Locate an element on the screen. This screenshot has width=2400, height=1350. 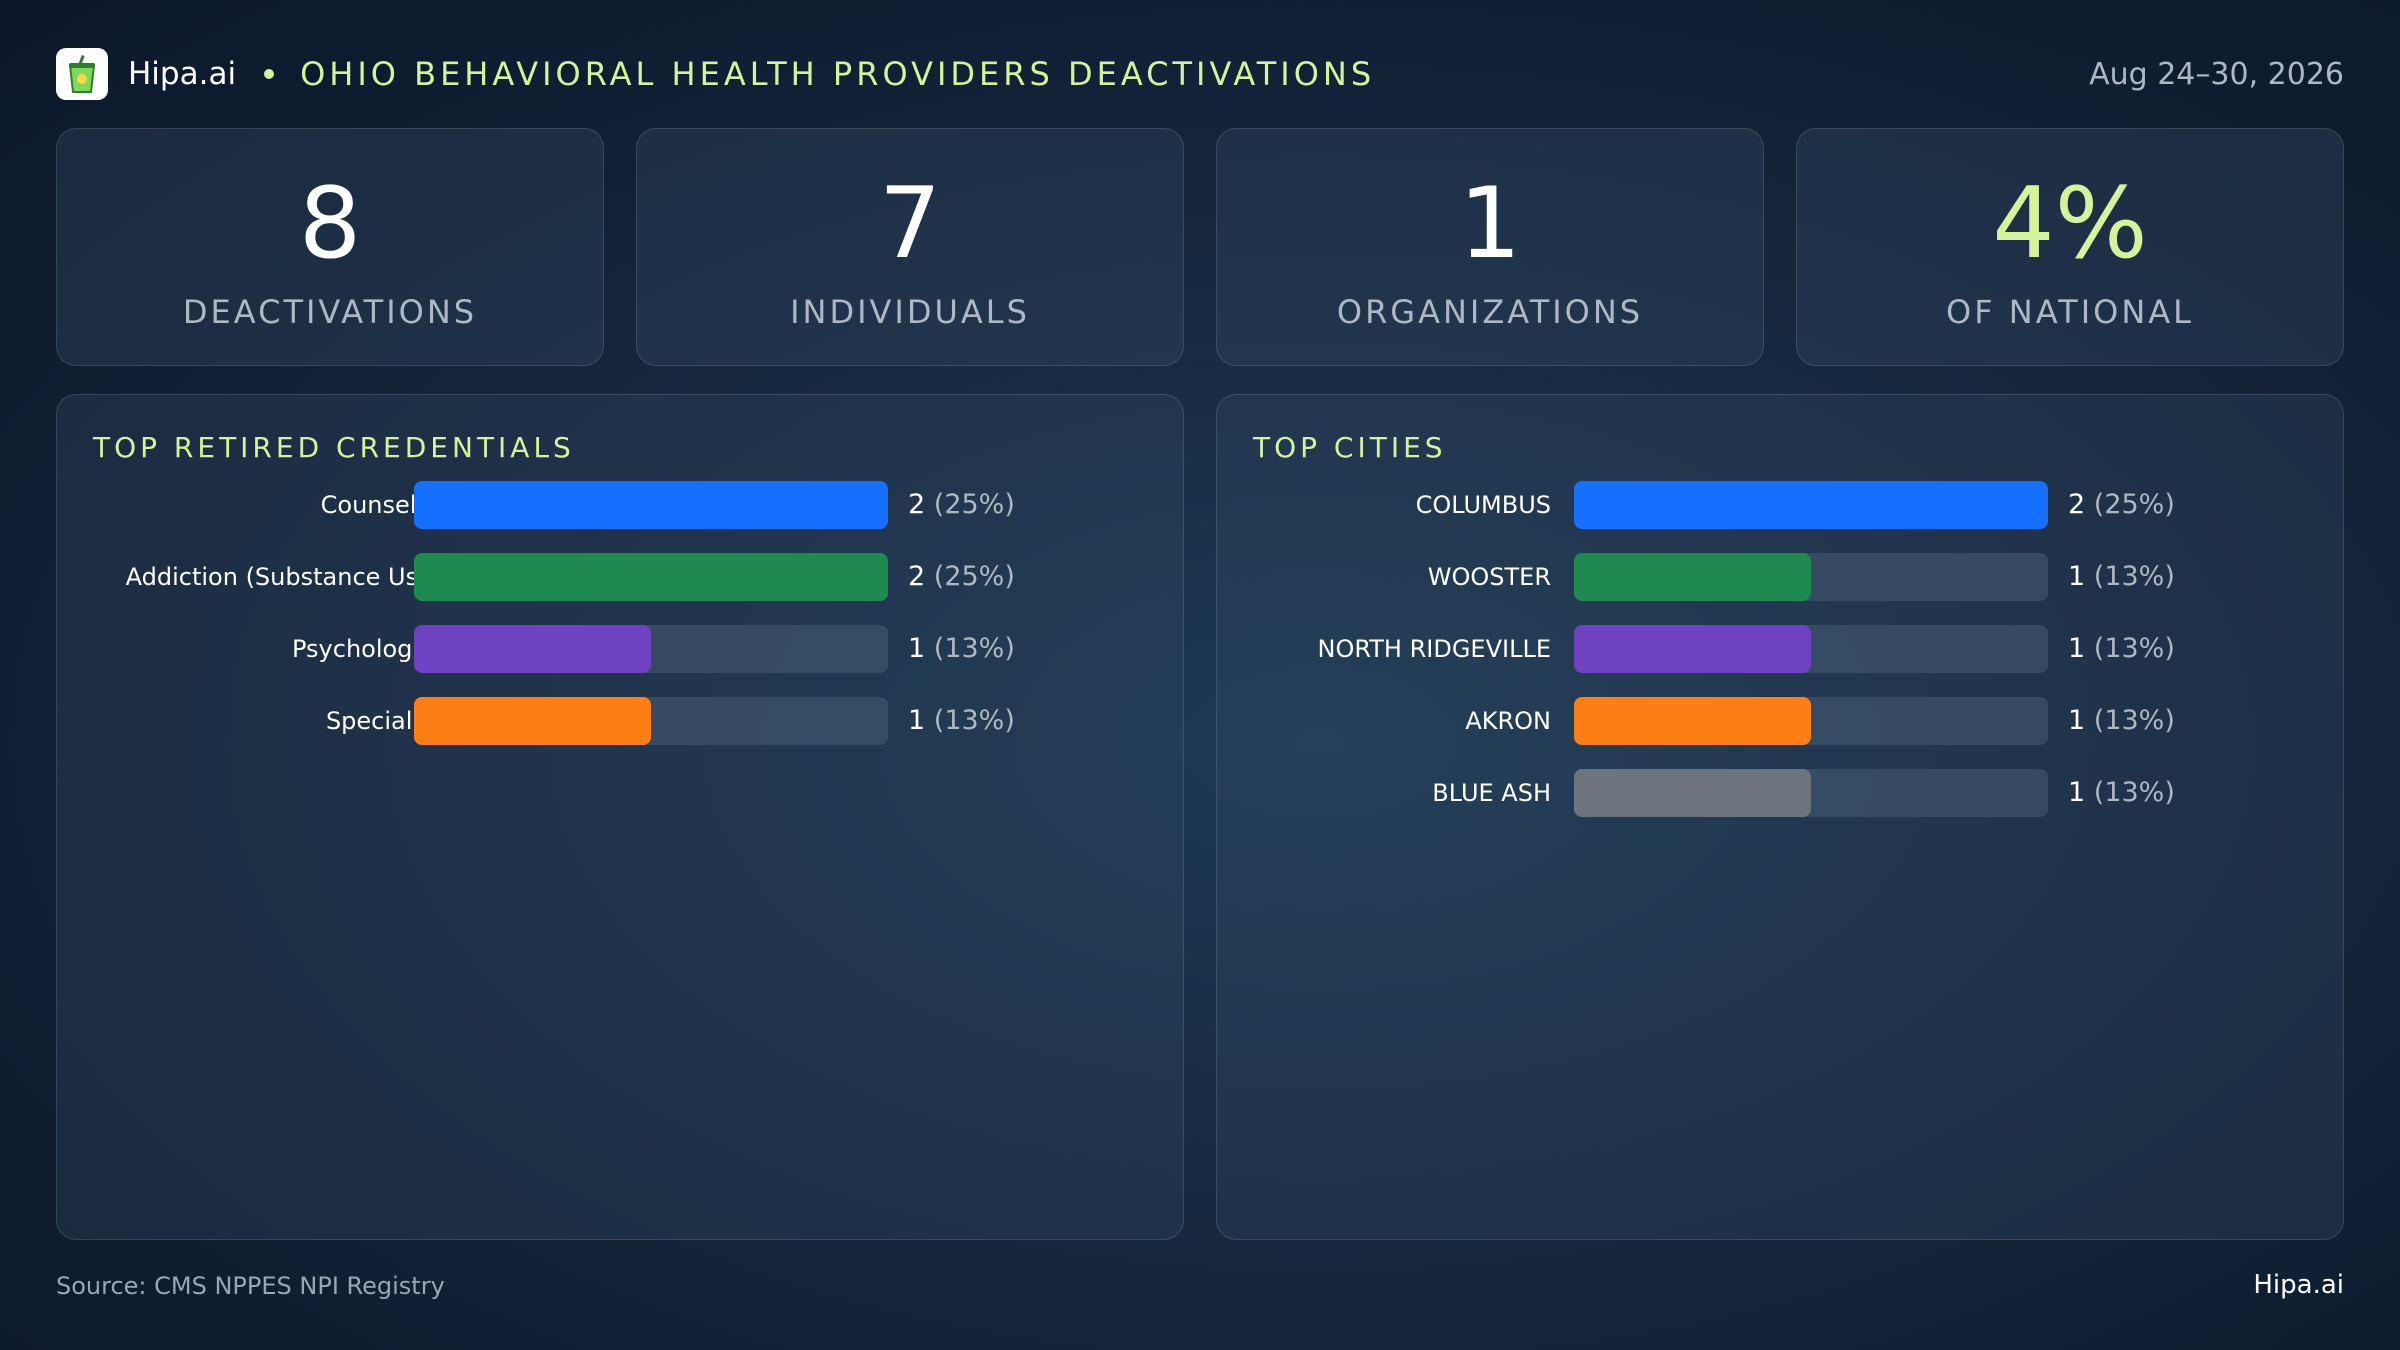
separator-dot is located at coordinates (269, 74).